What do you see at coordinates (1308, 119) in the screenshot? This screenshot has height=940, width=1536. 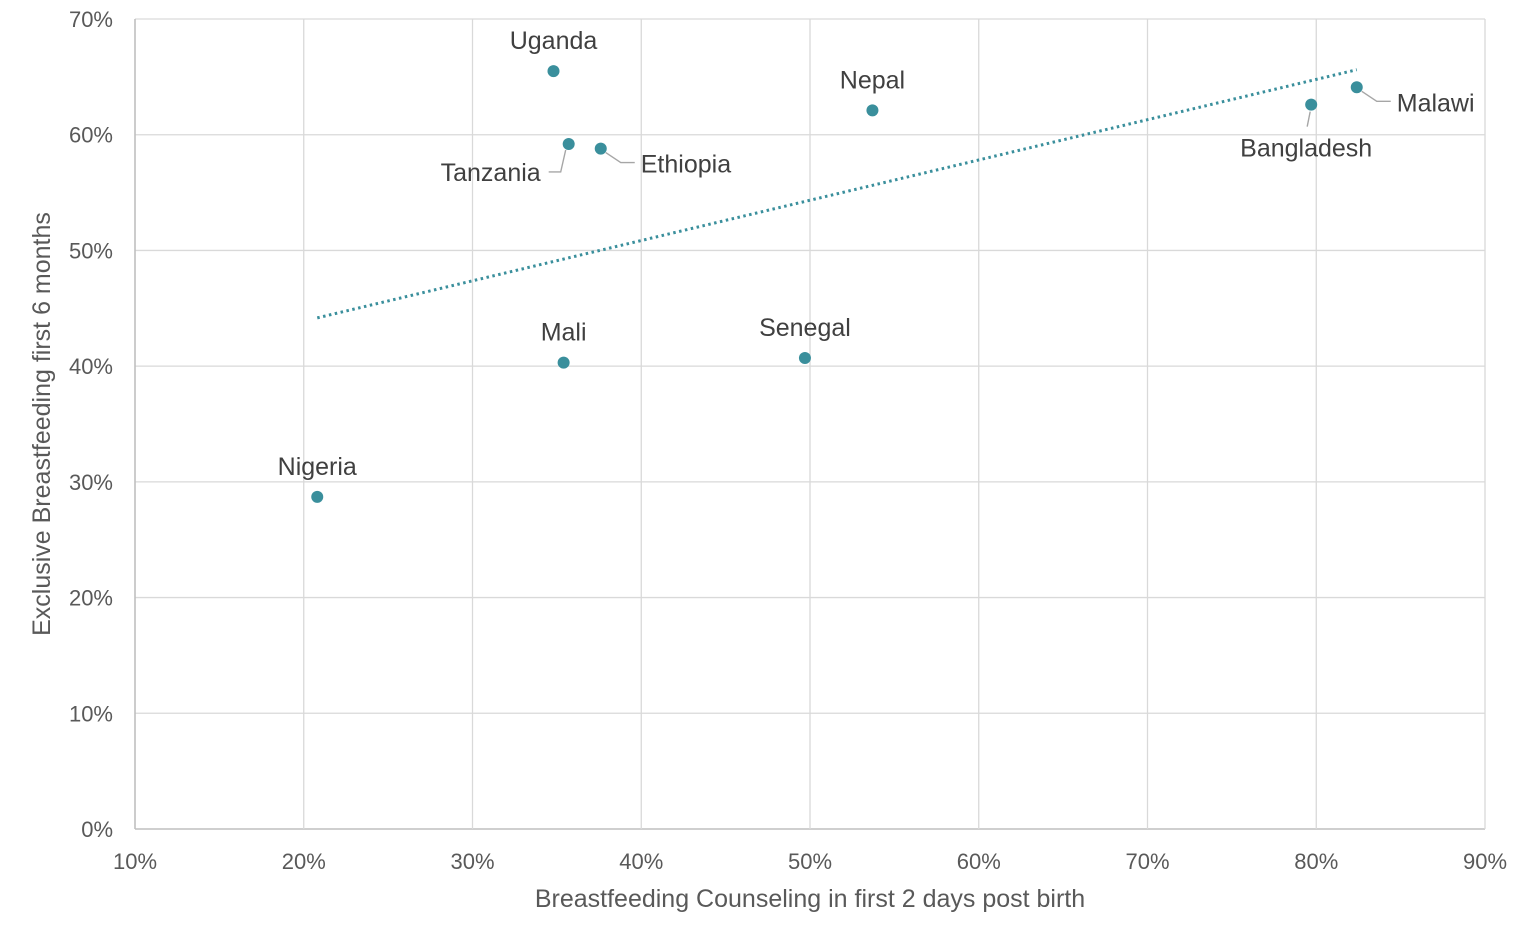 I see `leader-line-bangladesh` at bounding box center [1308, 119].